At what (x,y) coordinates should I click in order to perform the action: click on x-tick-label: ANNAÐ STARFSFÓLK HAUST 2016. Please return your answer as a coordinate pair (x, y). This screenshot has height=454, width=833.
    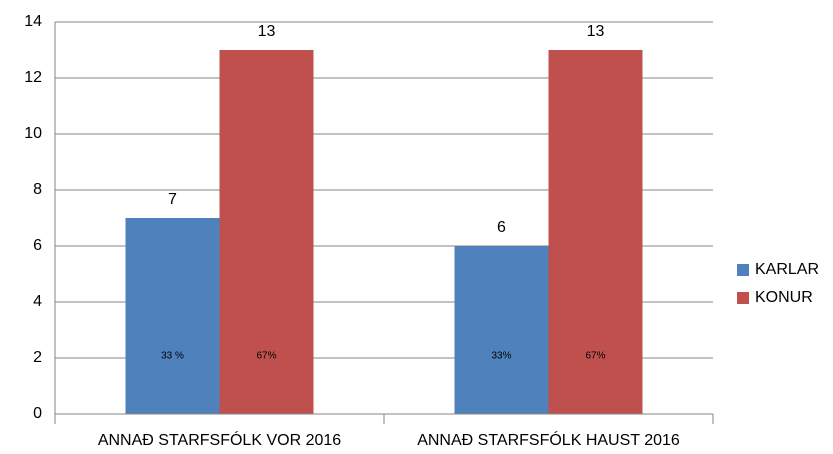
    Looking at the image, I should click on (548, 439).